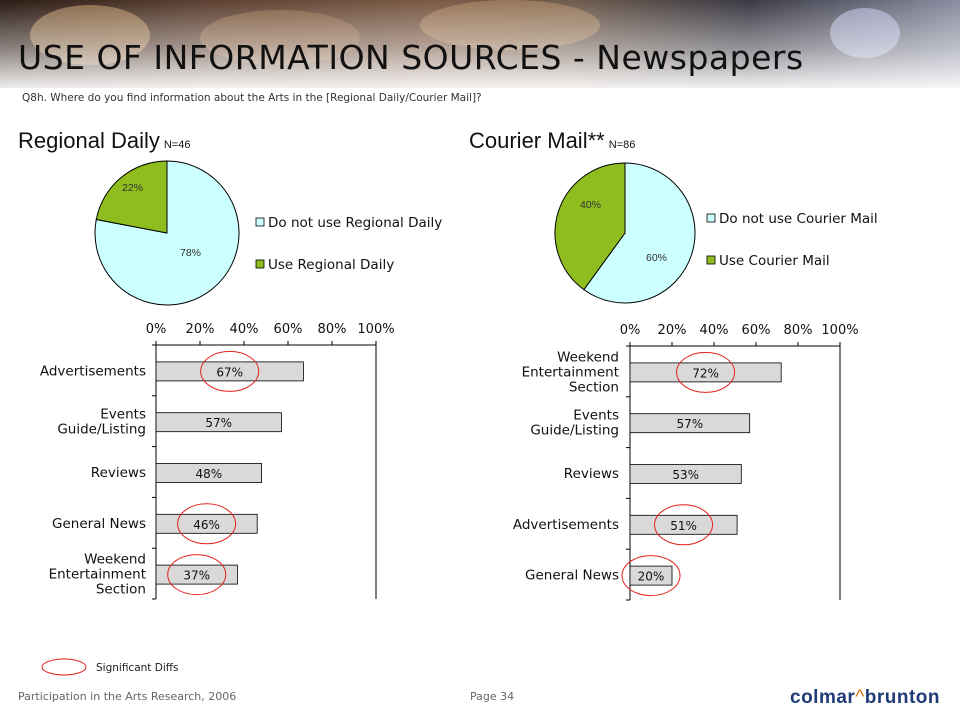  Describe the element at coordinates (132, 188) in the screenshot. I see `pie-slice-label: 22%` at that location.